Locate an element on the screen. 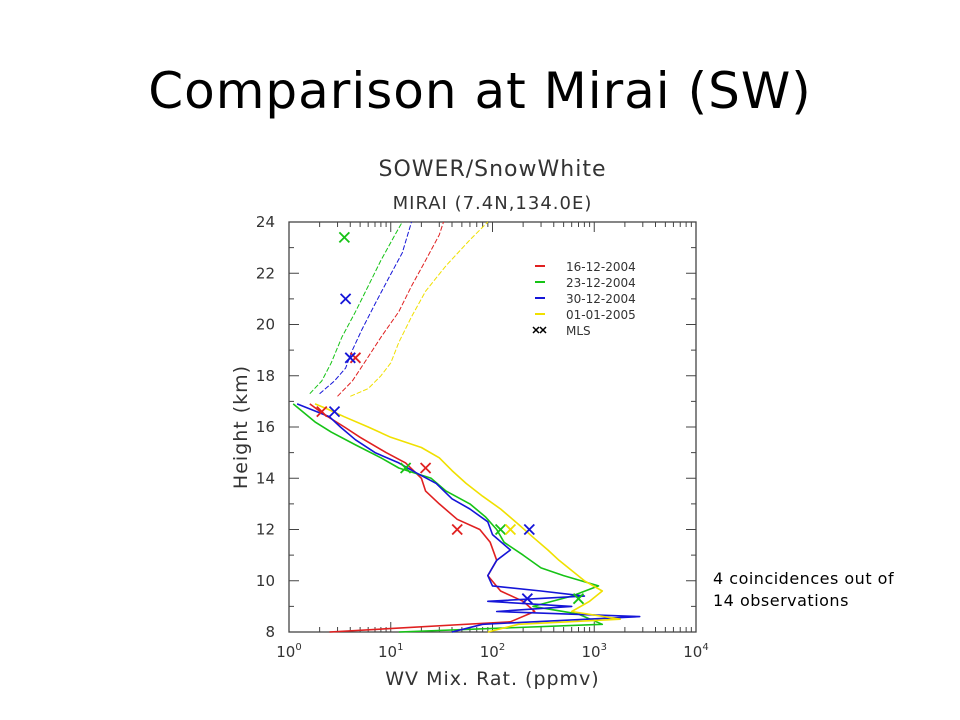  y-tick-label: 12 is located at coordinates (265, 530).